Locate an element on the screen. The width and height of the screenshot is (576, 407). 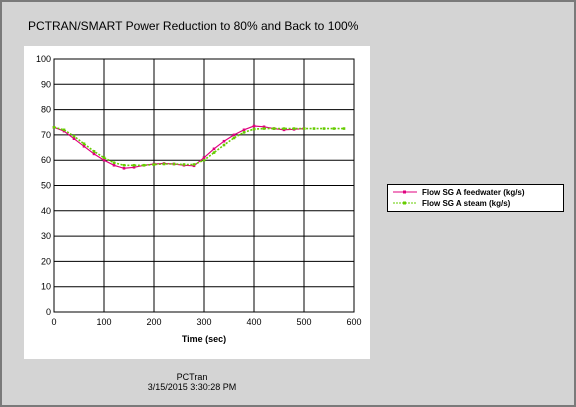
x-tick-label-400: 400 is located at coordinates (253, 322).